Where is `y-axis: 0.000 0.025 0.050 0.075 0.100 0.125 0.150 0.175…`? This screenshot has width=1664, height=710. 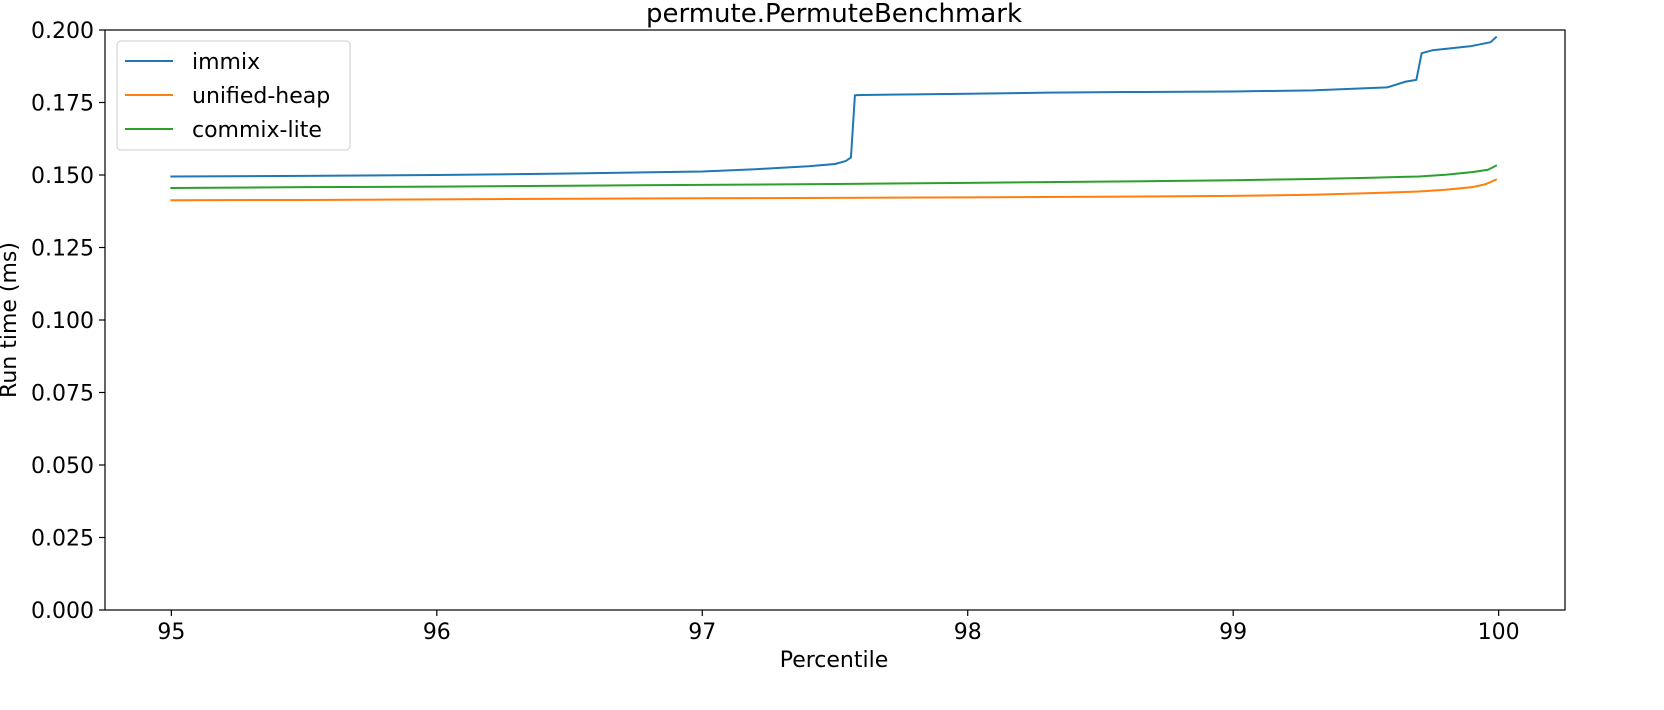
y-axis: 0.000 0.025 0.050 0.075 0.100 0.125 0.150 0.175… is located at coordinates (68, 321).